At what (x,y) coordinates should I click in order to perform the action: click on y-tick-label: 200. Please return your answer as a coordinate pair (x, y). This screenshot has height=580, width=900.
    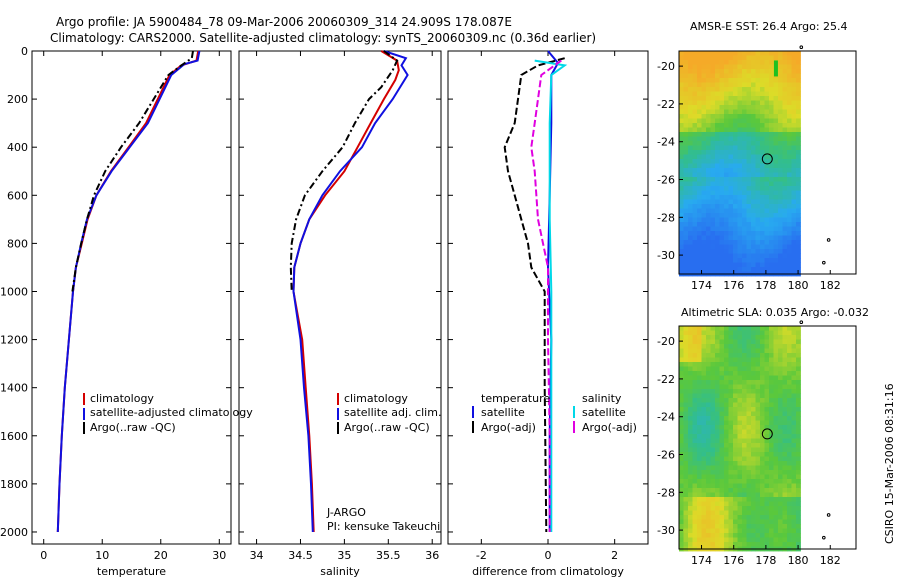
    Looking at the image, I should click on (17, 99).